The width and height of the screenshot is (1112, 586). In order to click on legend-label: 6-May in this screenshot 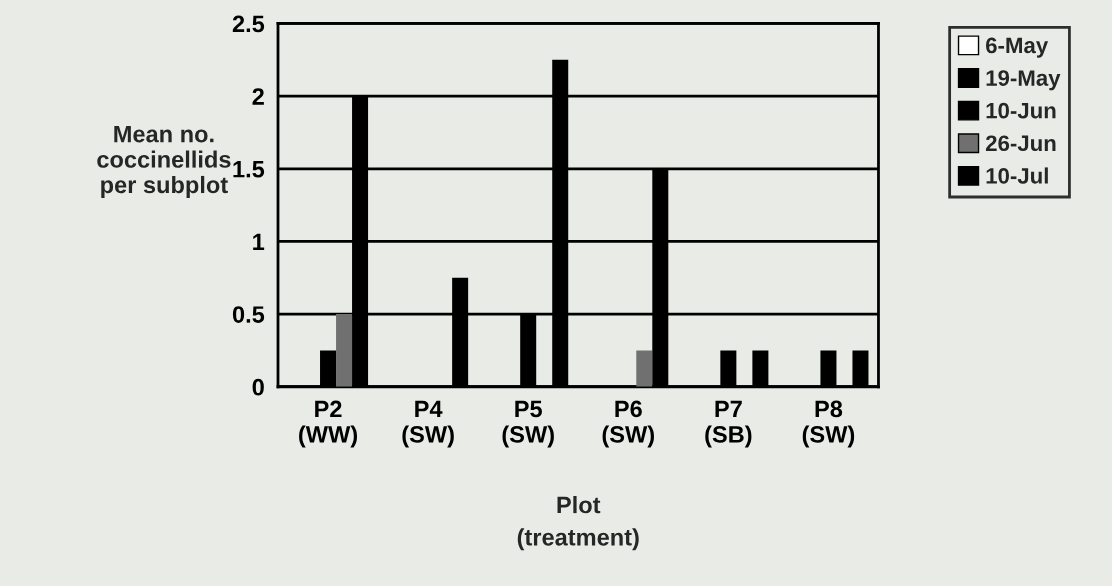, I will do `click(1017, 47)`.